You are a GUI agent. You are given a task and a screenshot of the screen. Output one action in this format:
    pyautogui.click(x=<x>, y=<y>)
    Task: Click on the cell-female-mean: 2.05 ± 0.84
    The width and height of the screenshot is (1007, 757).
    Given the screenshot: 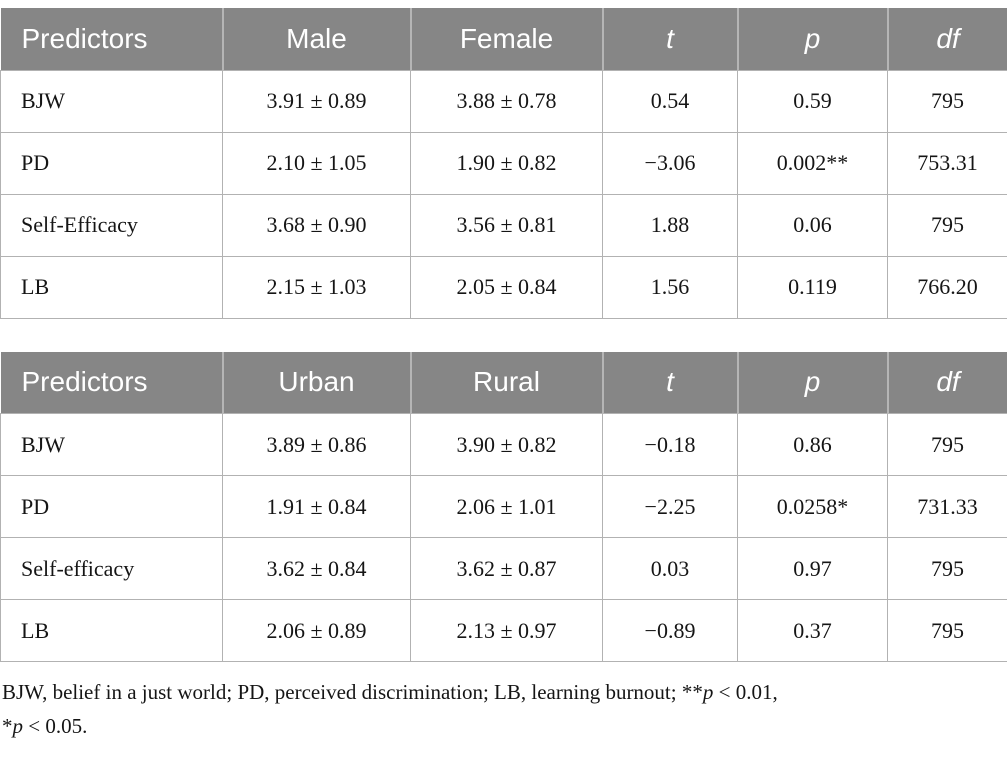 What is the action you would take?
    pyautogui.click(x=506, y=287)
    